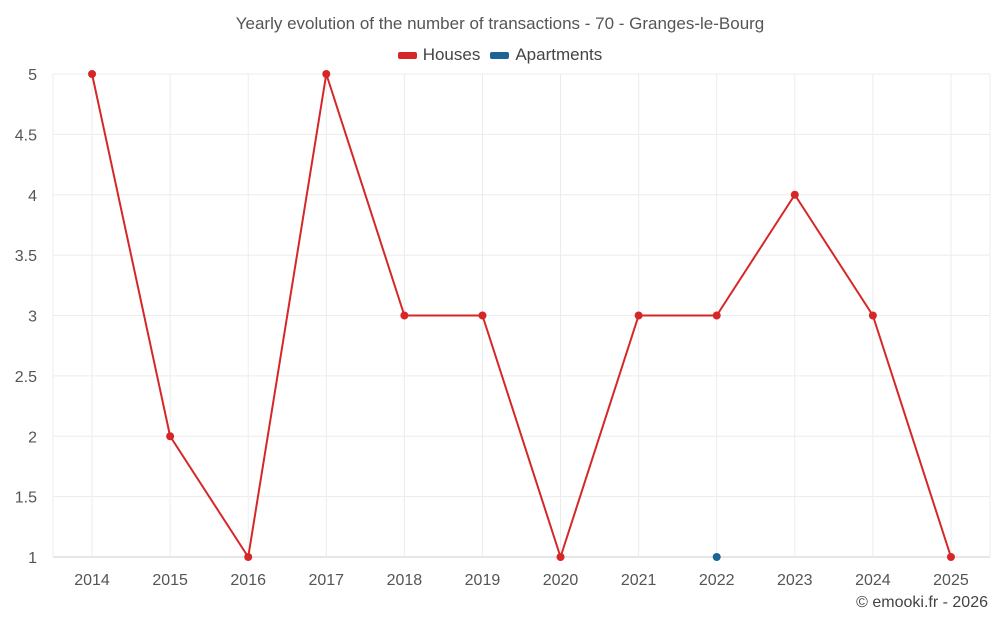 The height and width of the screenshot is (625, 1000). What do you see at coordinates (92, 580) in the screenshot?
I see `x-tick-label: 2014` at bounding box center [92, 580].